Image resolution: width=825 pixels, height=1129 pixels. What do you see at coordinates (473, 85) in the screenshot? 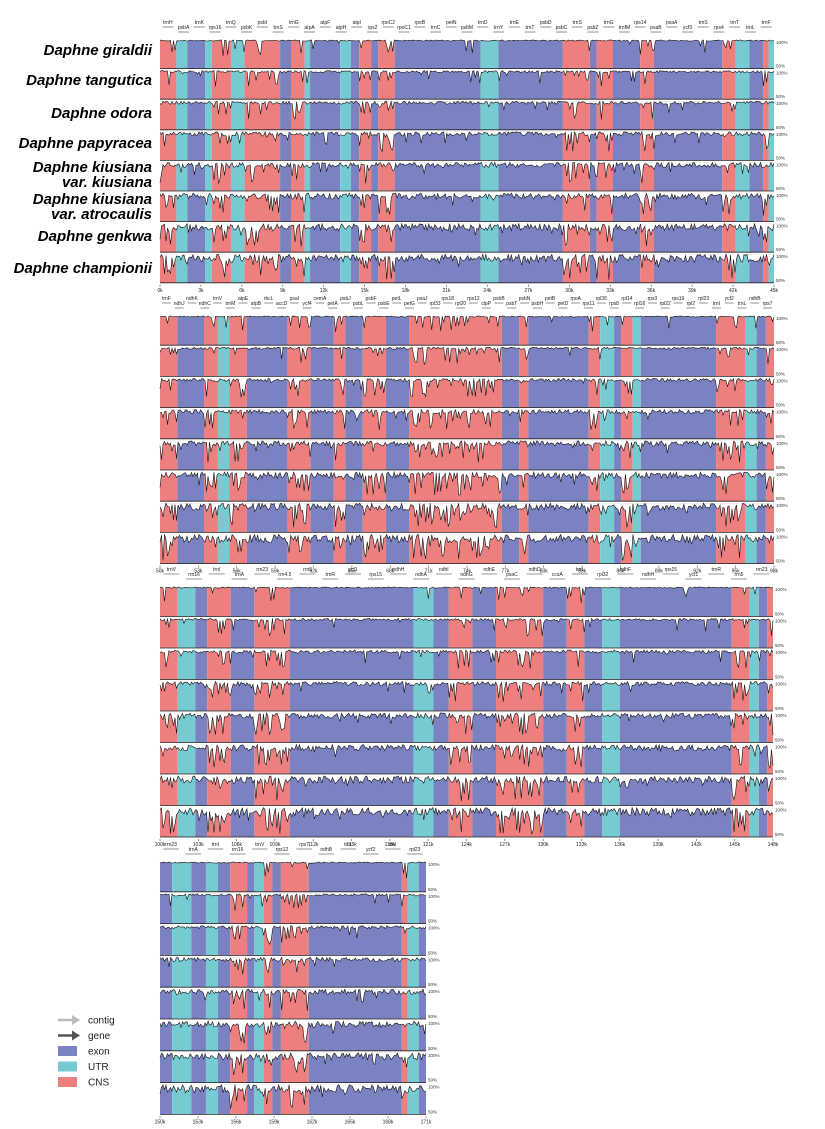
I see `track-2: 100% 50%` at bounding box center [473, 85].